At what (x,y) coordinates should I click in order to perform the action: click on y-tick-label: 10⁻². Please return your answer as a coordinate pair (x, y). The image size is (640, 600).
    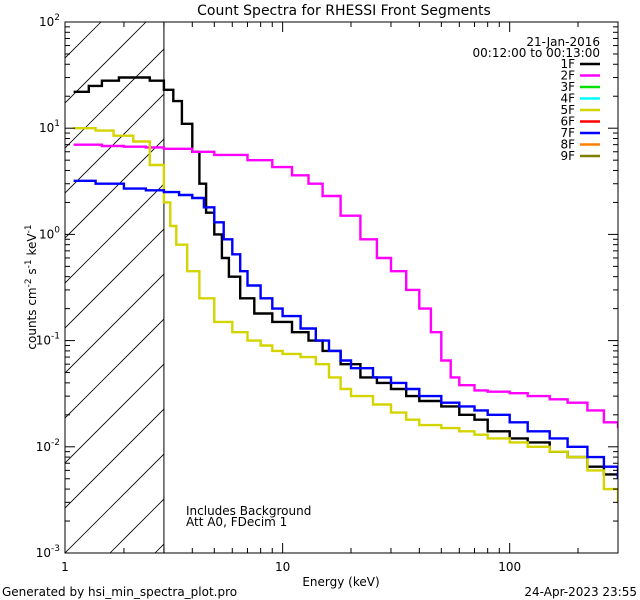
    Looking at the image, I should click on (48, 446).